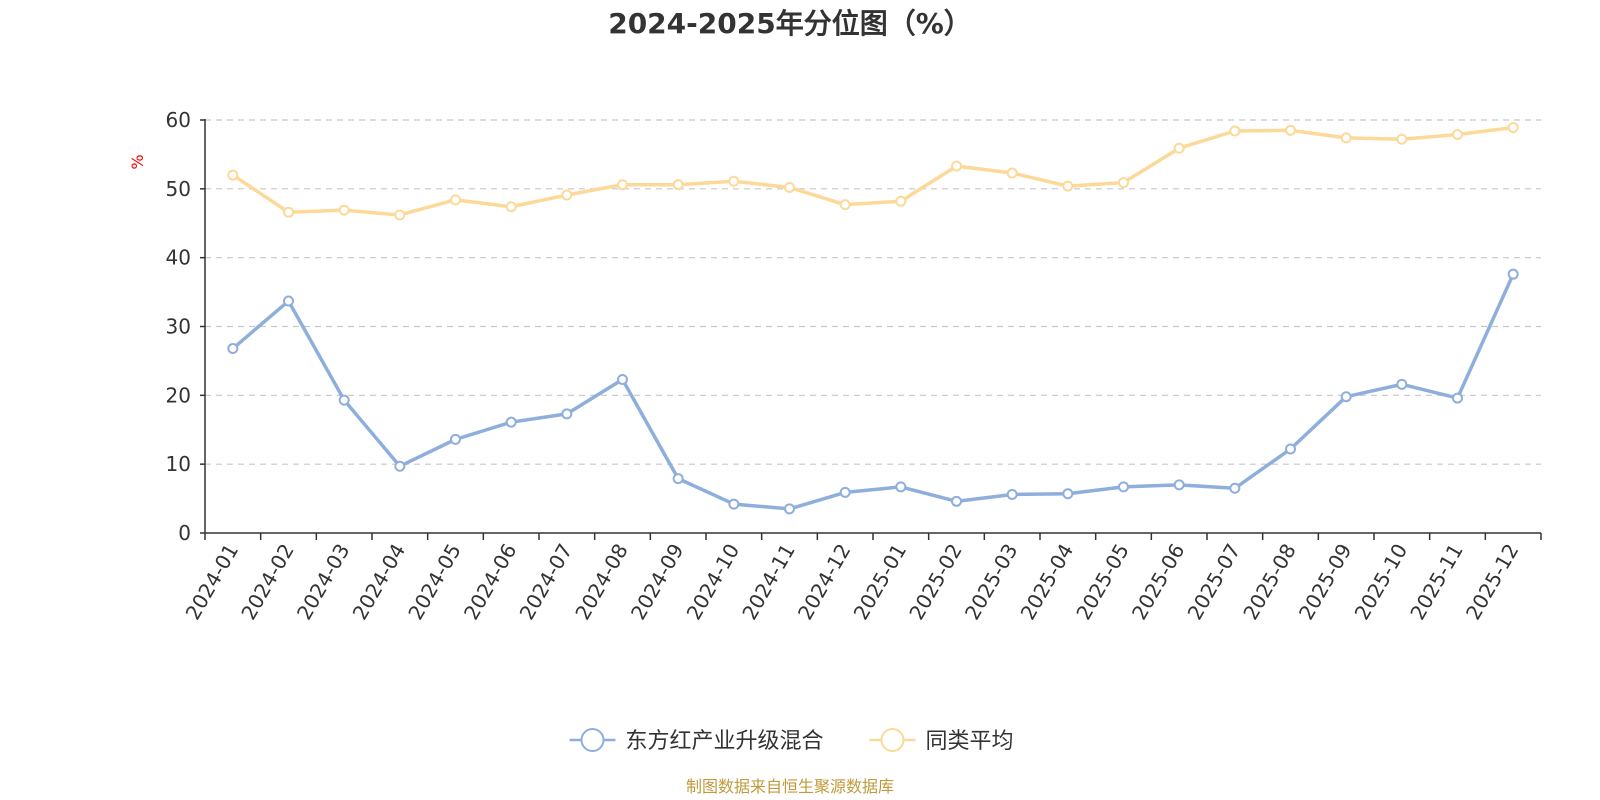 The height and width of the screenshot is (800, 1600). I want to click on x-tick-label: 2024-12, so click(824, 582).